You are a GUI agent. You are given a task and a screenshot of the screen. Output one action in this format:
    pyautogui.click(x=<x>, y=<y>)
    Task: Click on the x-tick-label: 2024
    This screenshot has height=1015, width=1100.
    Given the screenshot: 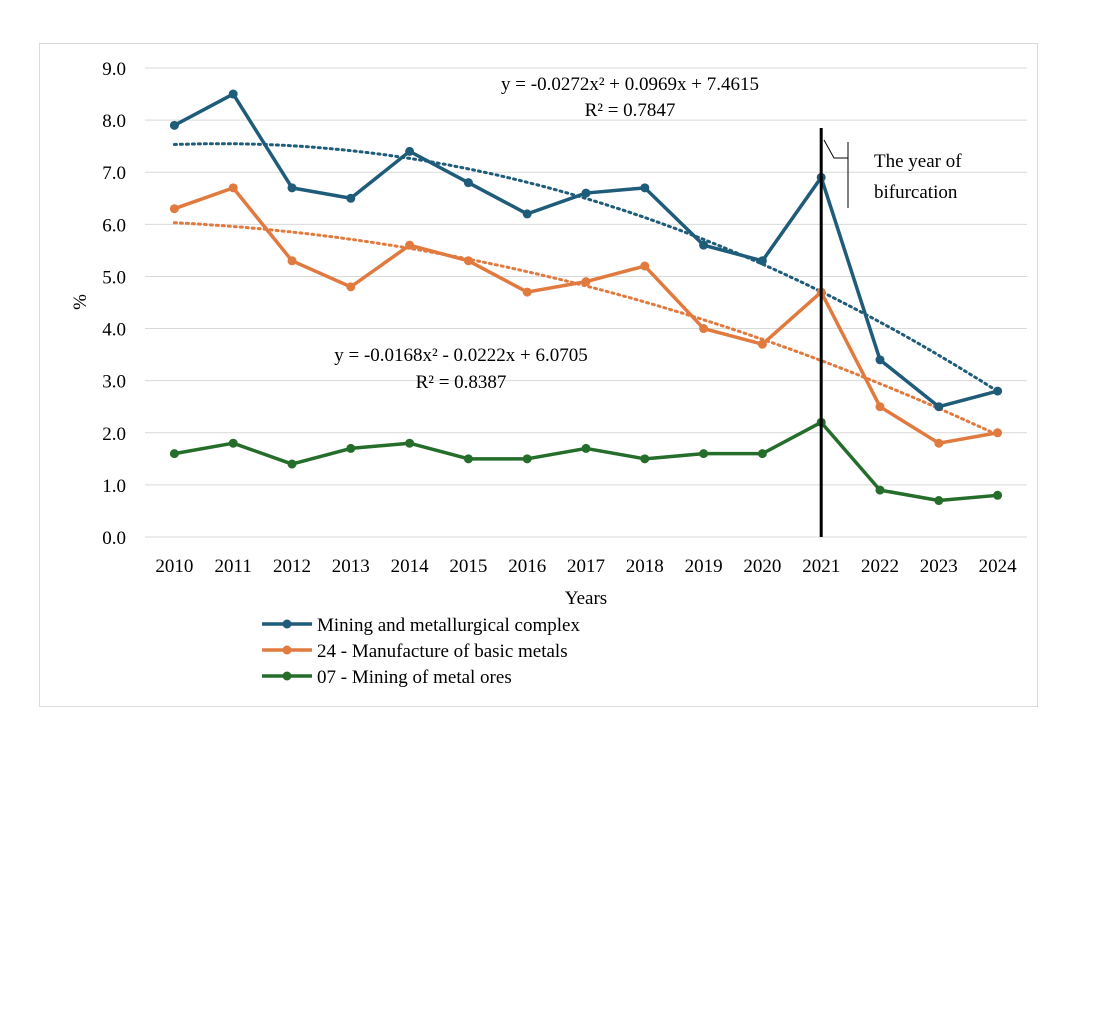 What is the action you would take?
    pyautogui.click(x=998, y=566)
    